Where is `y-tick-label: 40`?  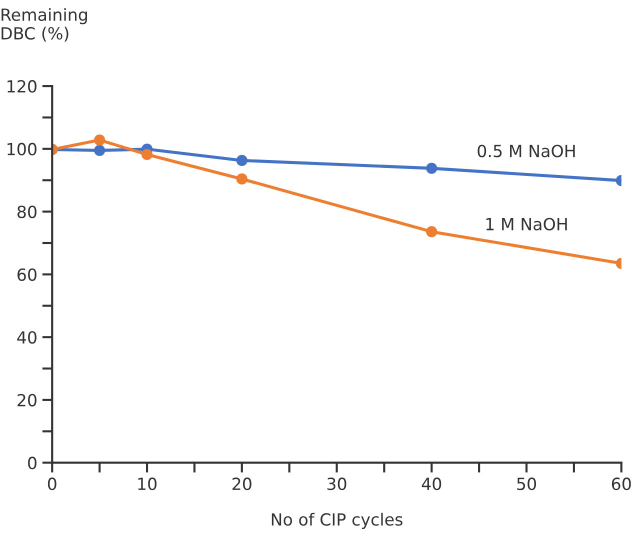 y-tick-label: 40 is located at coordinates (26, 337).